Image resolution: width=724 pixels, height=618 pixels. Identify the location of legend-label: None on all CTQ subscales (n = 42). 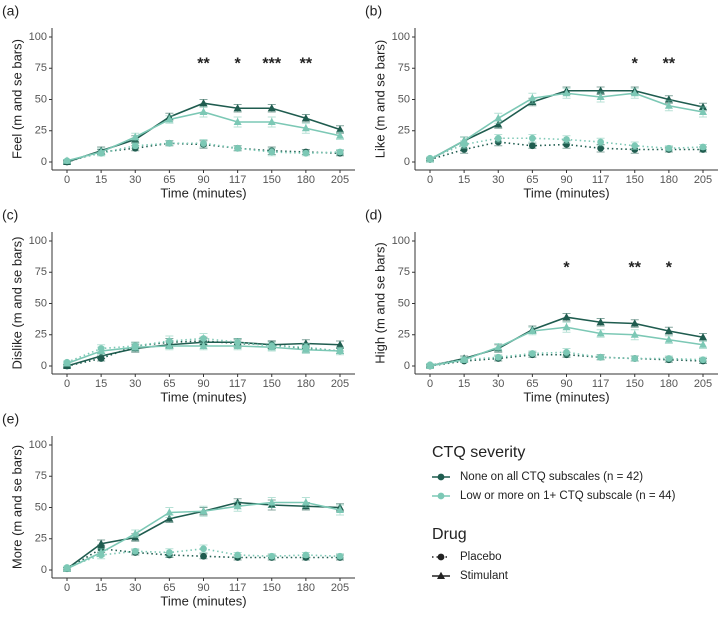
(551, 477).